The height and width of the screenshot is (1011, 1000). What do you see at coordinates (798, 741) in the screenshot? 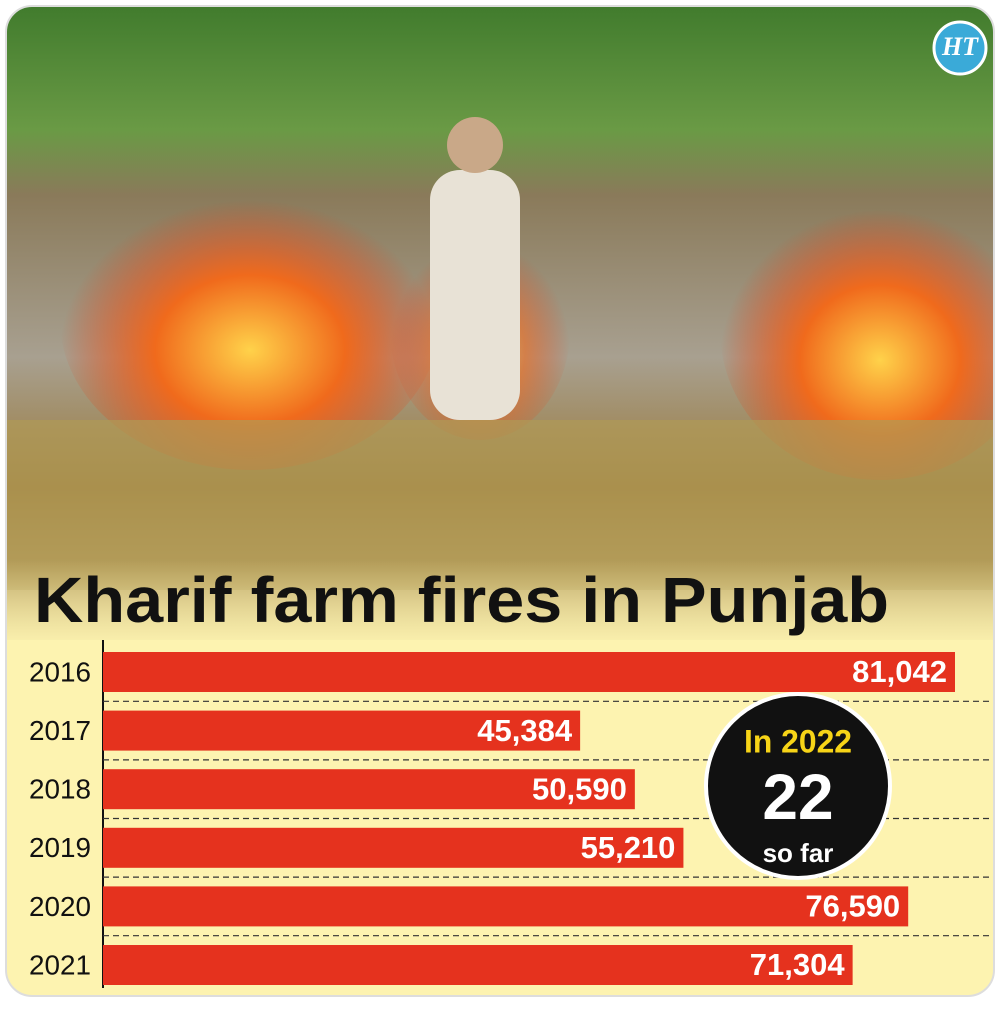
I see `callout-title: In 2022` at bounding box center [798, 741].